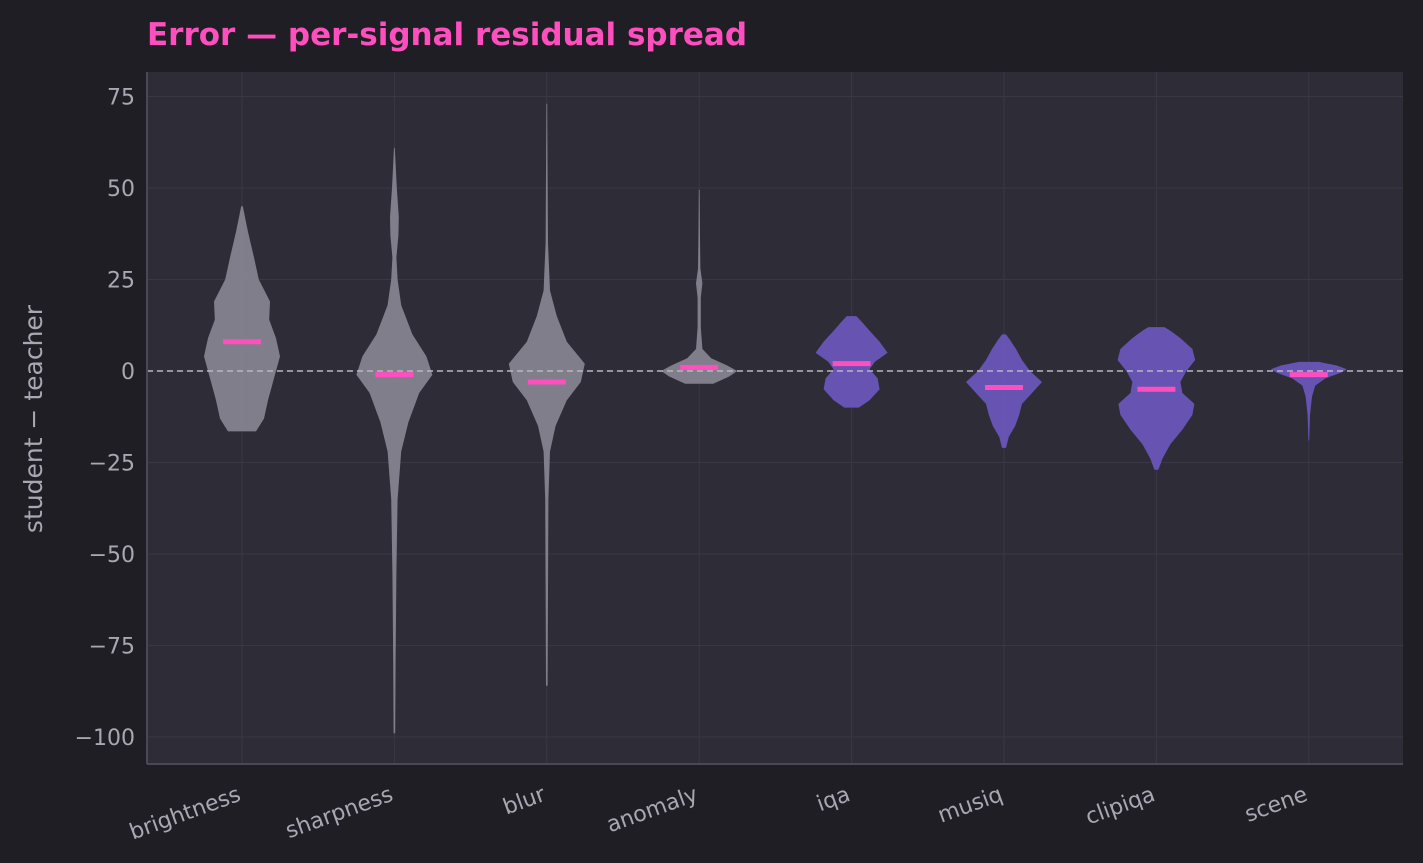 This screenshot has height=863, width=1423. Describe the element at coordinates (105, 738) in the screenshot. I see `y-tick-label: −100` at that location.